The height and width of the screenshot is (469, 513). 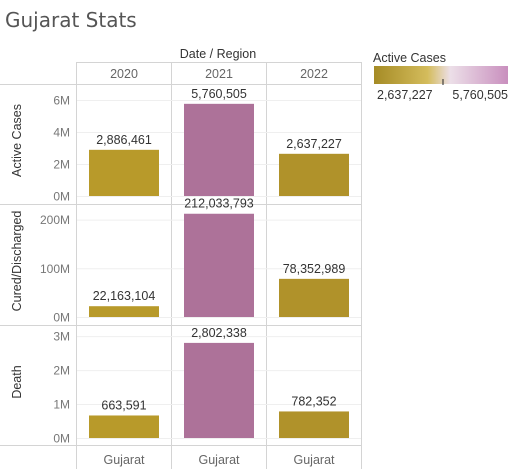 I want to click on column-label-2022: 2022, so click(x=314, y=74).